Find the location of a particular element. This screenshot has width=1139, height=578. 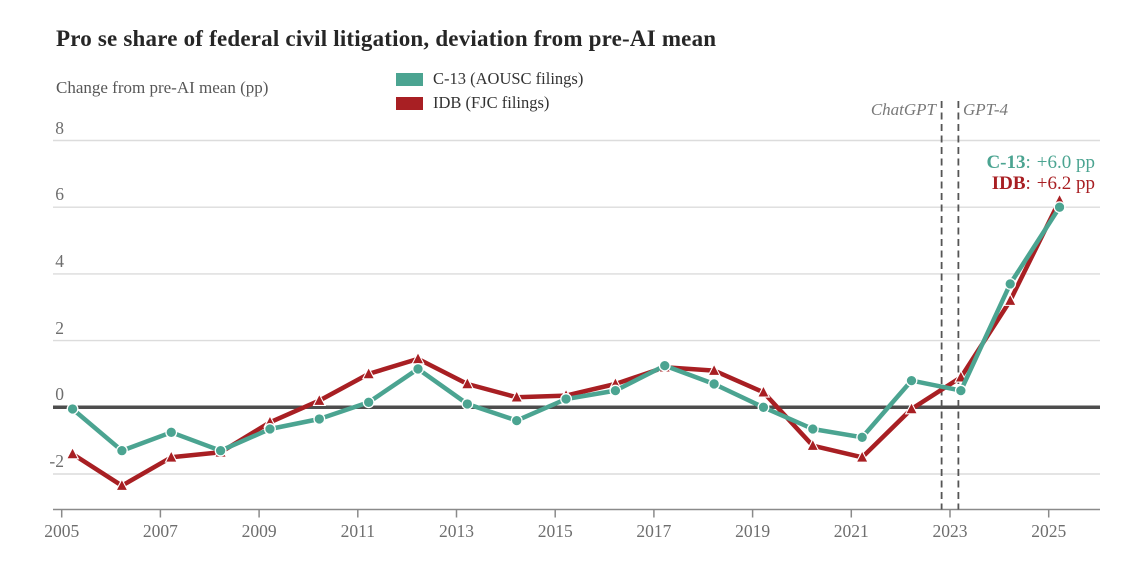

legend-swatch-idb-icon is located at coordinates (409, 103).